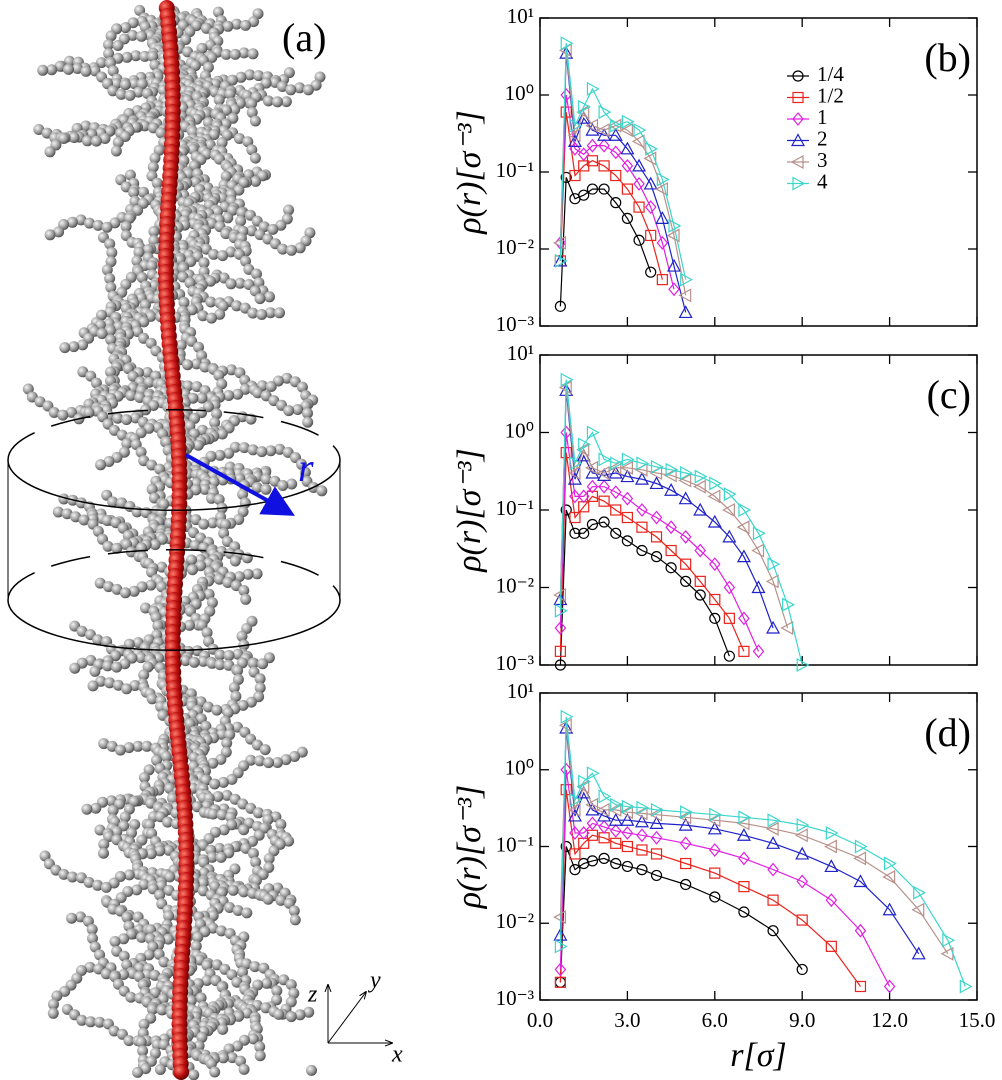  Describe the element at coordinates (515, 585) in the screenshot. I see `y-tick-label: 10⁻²` at that location.